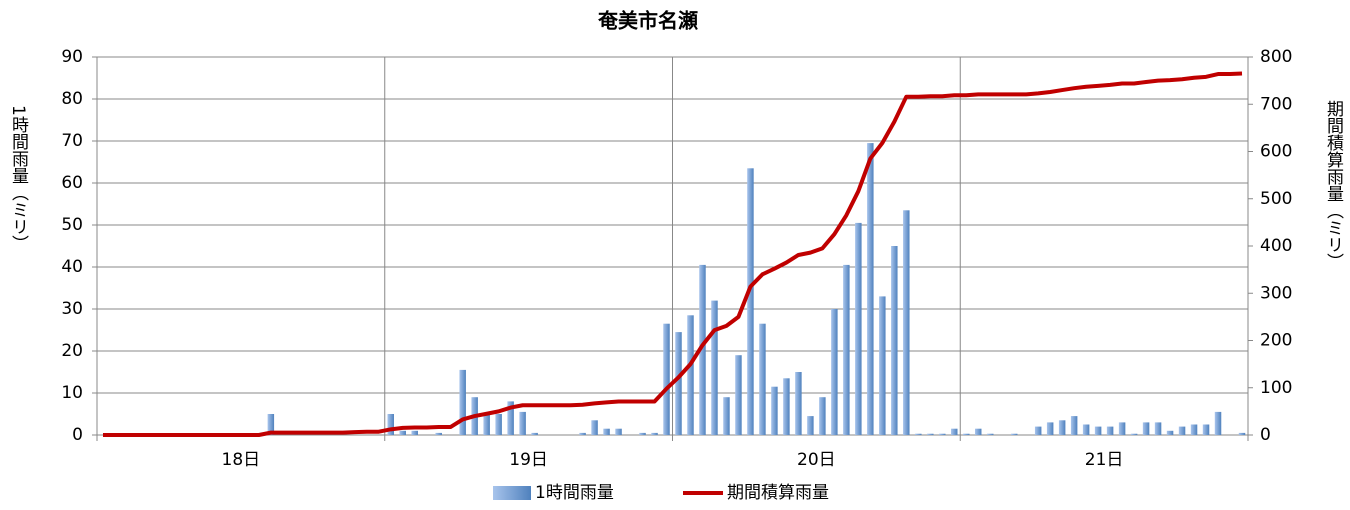 The image size is (1350, 510). What do you see at coordinates (574, 493) in the screenshot?
I see `legend-label: 1時間雨量` at bounding box center [574, 493].